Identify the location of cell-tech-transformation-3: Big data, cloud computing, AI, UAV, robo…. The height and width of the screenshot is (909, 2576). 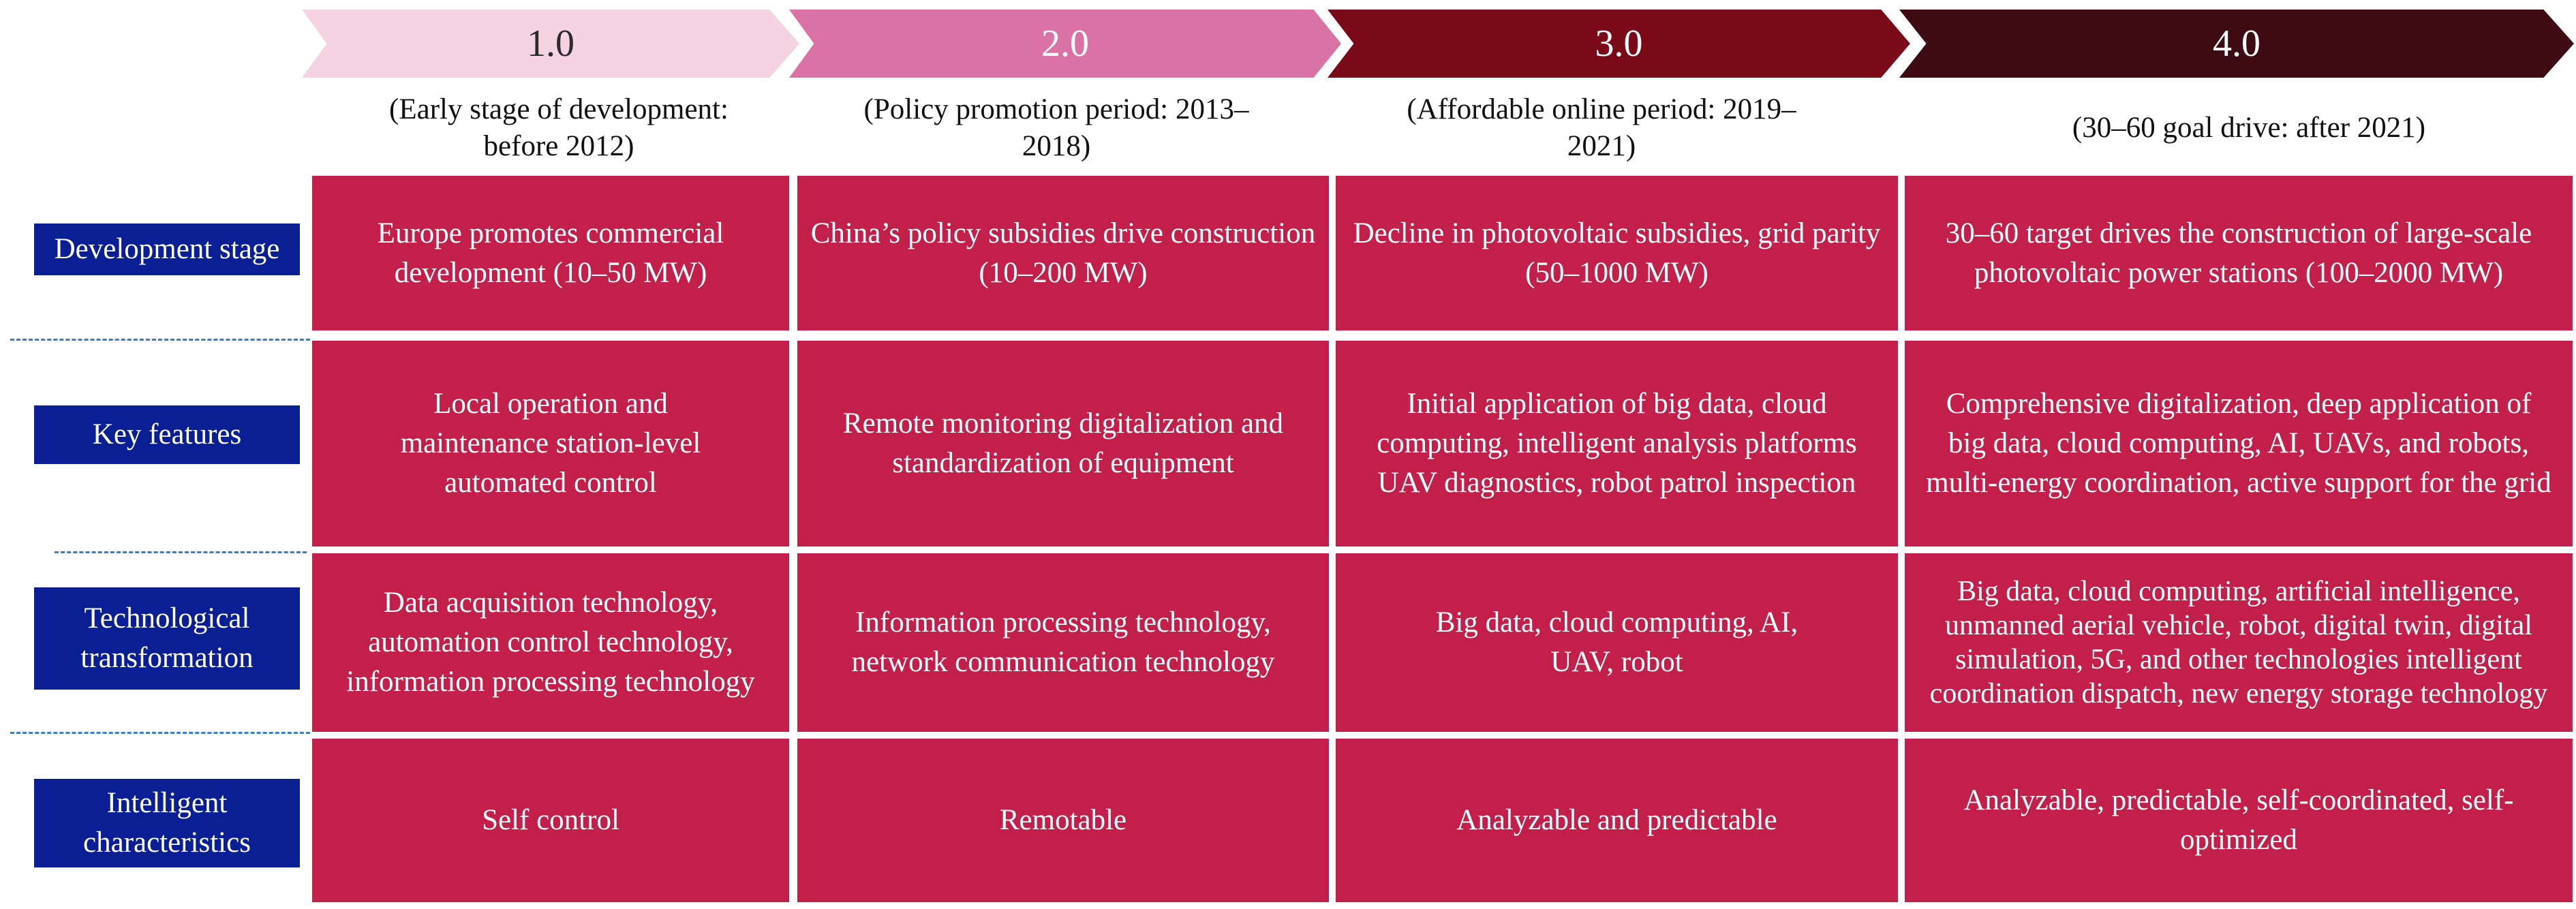
(1617, 642).